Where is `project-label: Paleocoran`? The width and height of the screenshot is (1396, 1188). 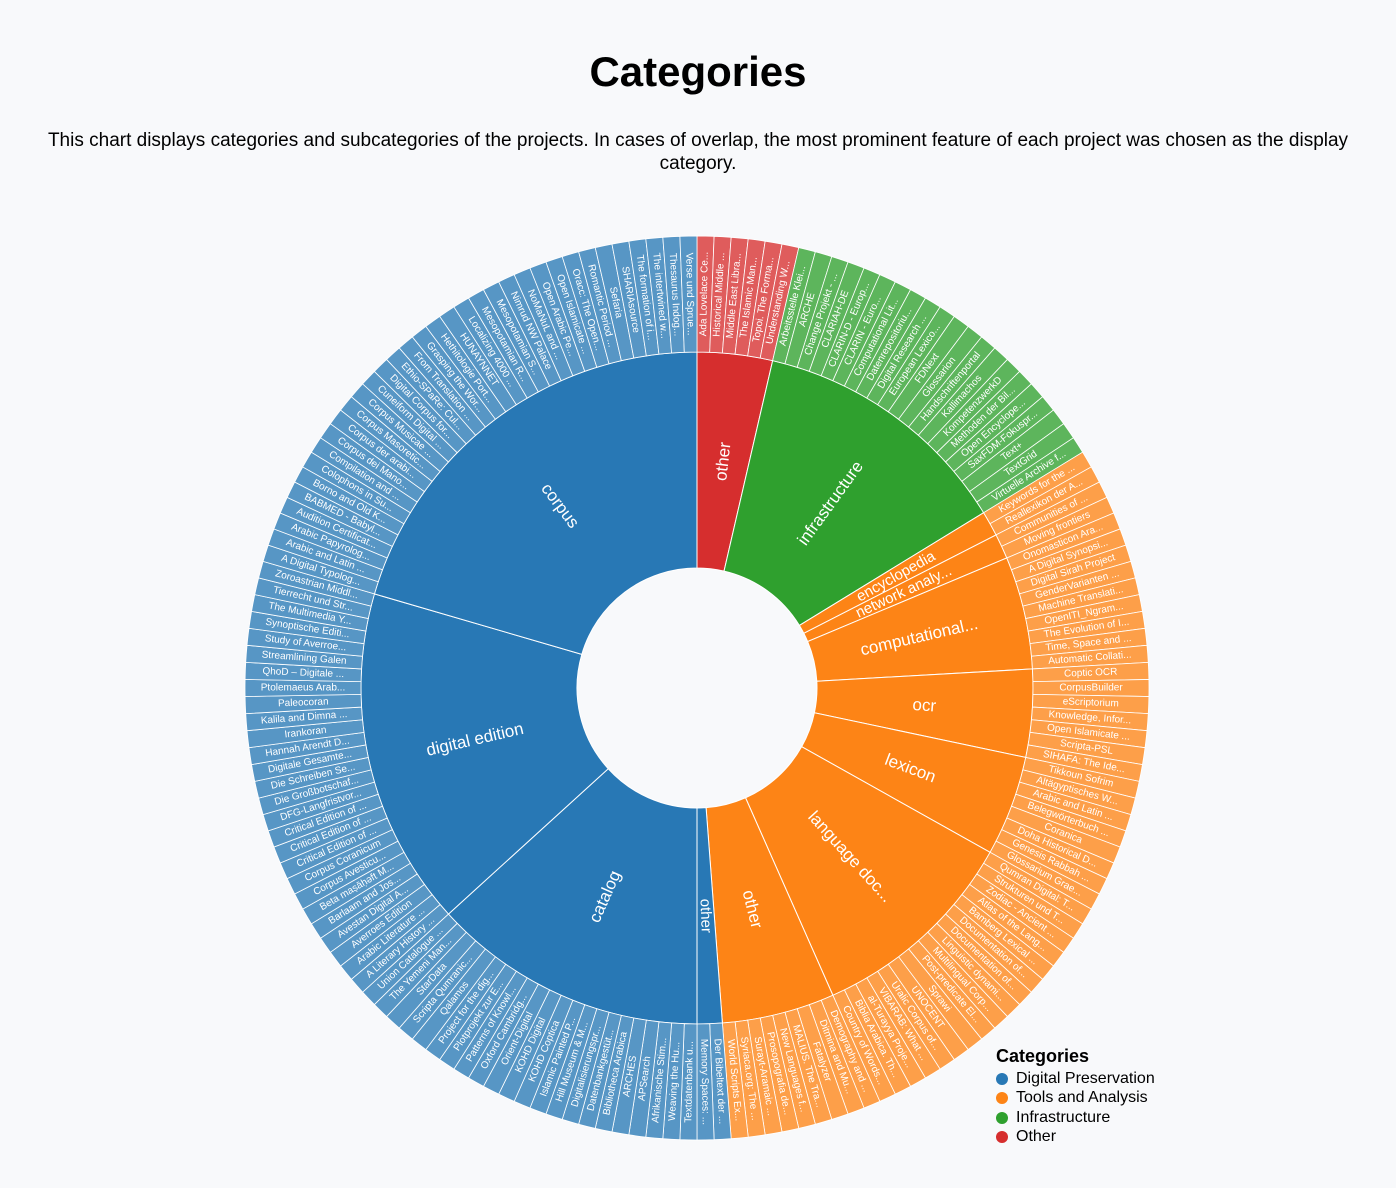 project-label: Paleocoran is located at coordinates (303, 702).